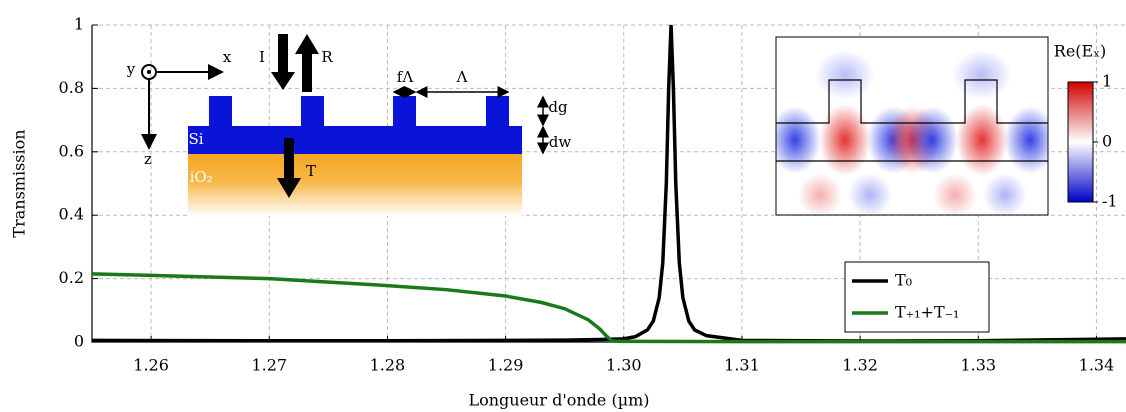 The image size is (1126, 412). Describe the element at coordinates (151, 365) in the screenshot. I see `x-tick-label: 1.26` at that location.